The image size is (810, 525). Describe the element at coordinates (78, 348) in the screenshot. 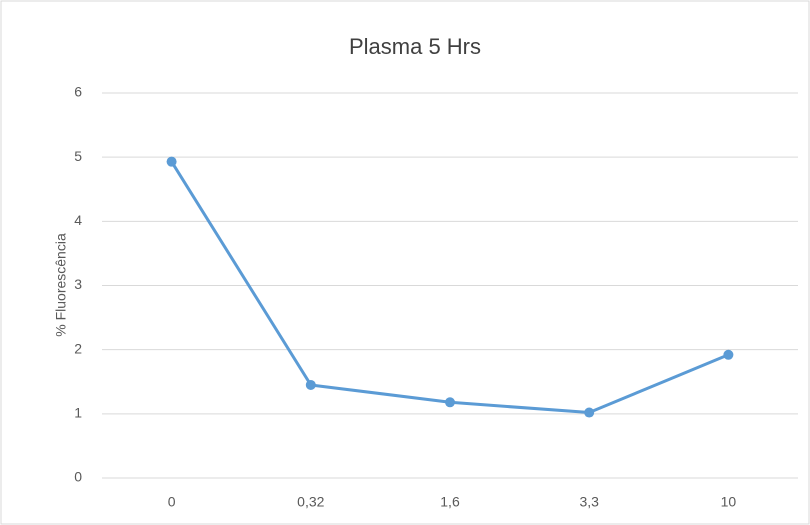

I see `y-tick-label: 2` at that location.